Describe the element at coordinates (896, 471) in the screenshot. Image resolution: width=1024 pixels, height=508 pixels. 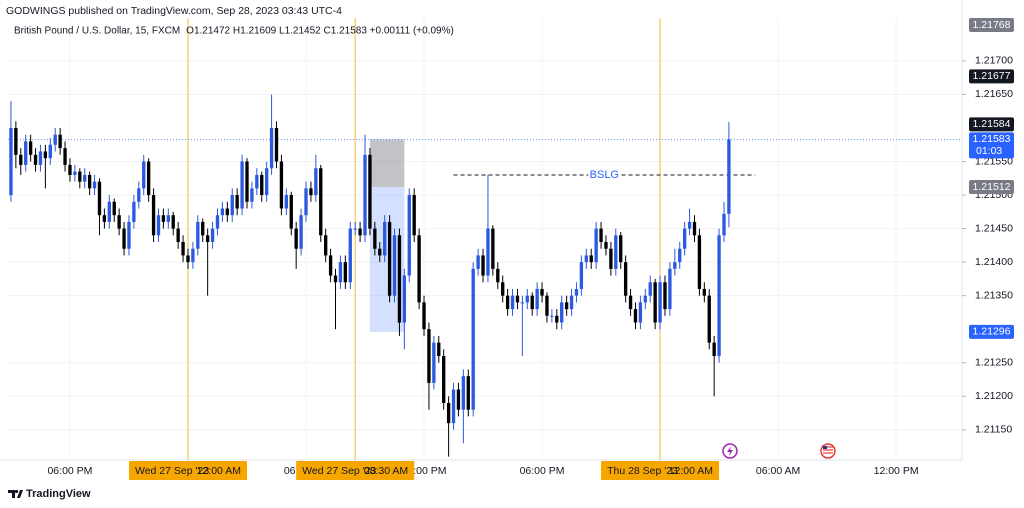
I see `x-tick-label: 12:00 PM` at that location.